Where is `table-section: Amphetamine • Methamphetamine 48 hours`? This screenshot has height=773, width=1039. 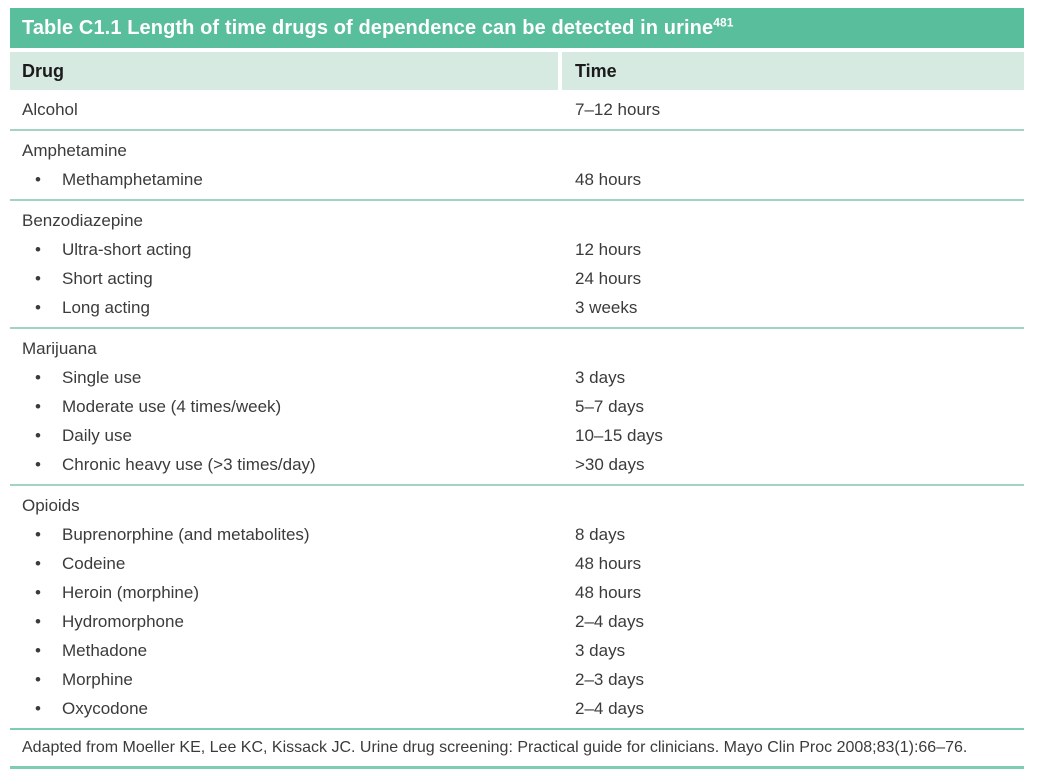 table-section: Amphetamine • Methamphetamine 48 hours is located at coordinates (517, 165).